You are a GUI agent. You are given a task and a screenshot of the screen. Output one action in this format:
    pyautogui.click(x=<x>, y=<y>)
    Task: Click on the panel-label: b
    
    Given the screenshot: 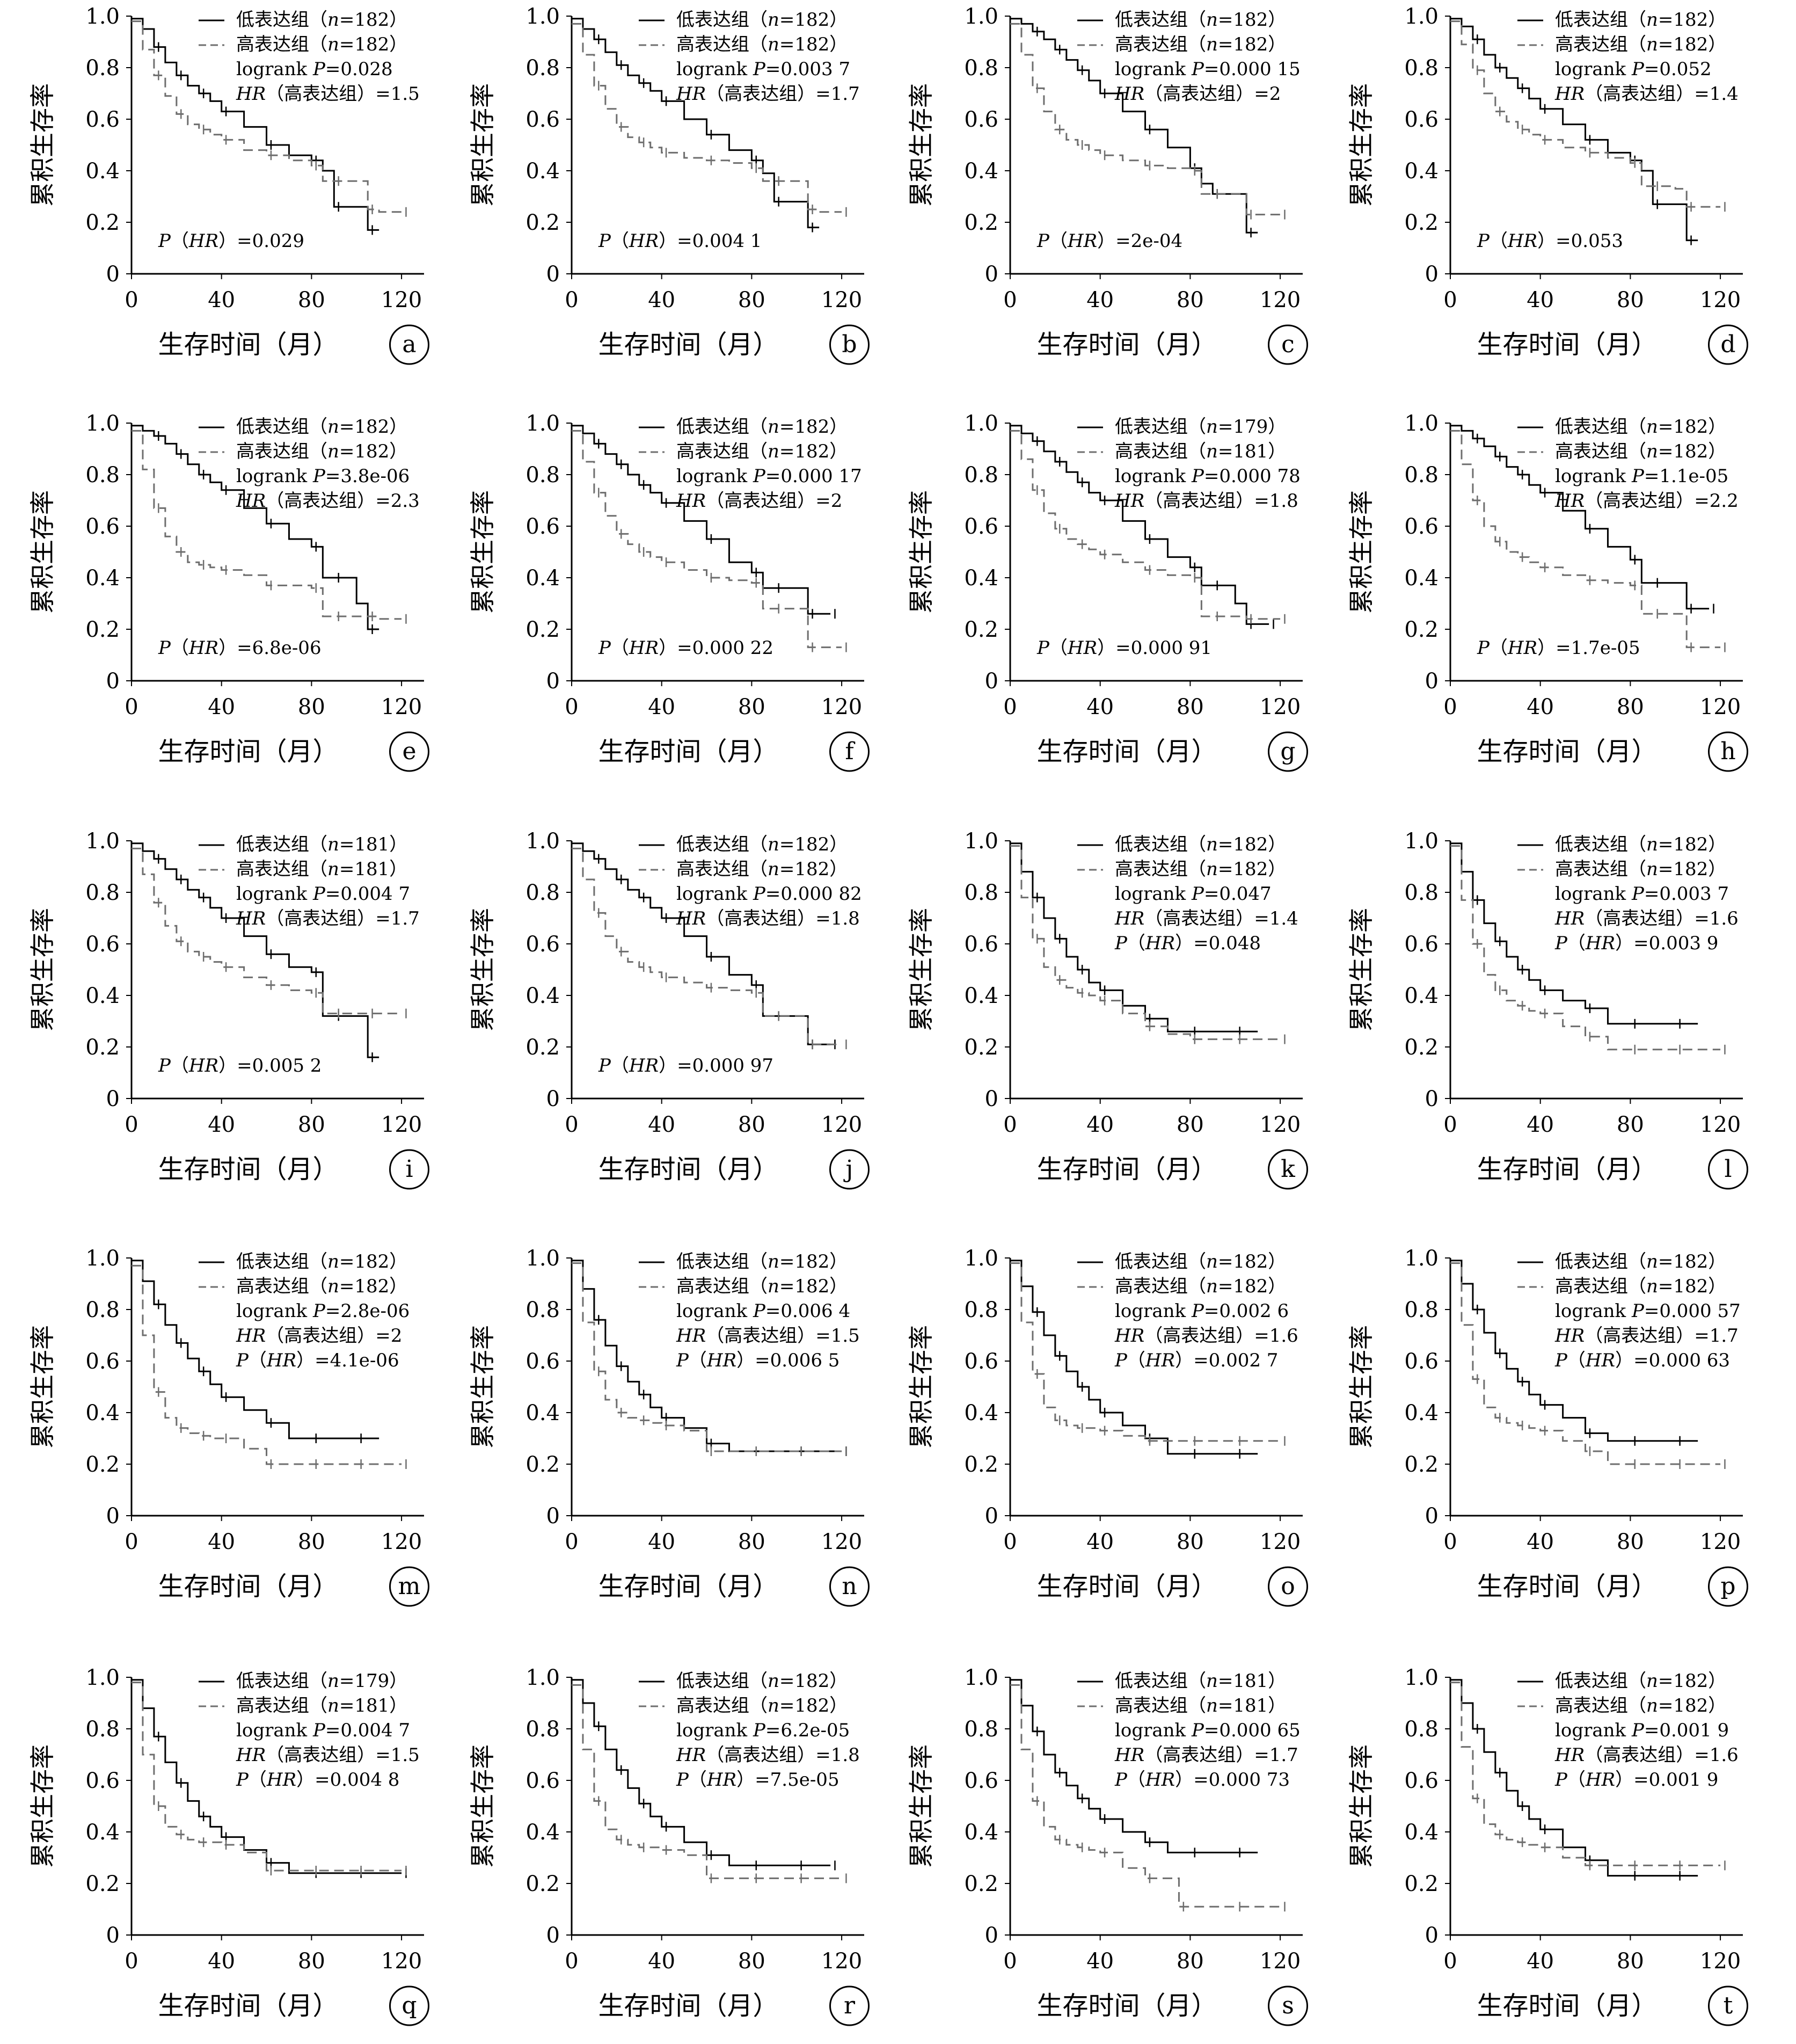 What is the action you would take?
    pyautogui.click(x=849, y=344)
    